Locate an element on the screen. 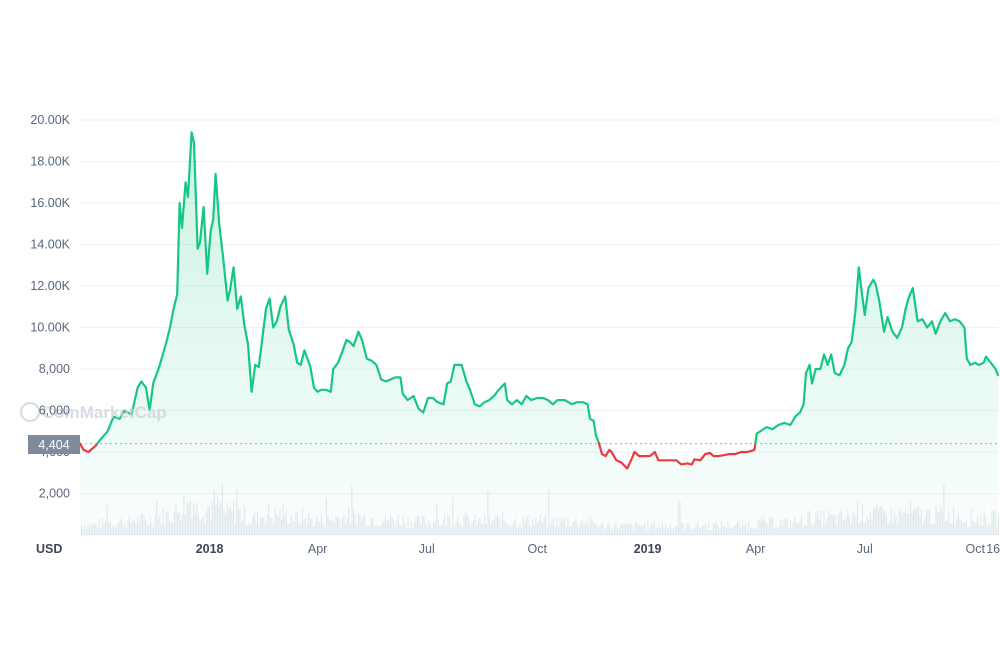 The height and width of the screenshot is (667, 1000). price-line-up is located at coordinates (877, 355).